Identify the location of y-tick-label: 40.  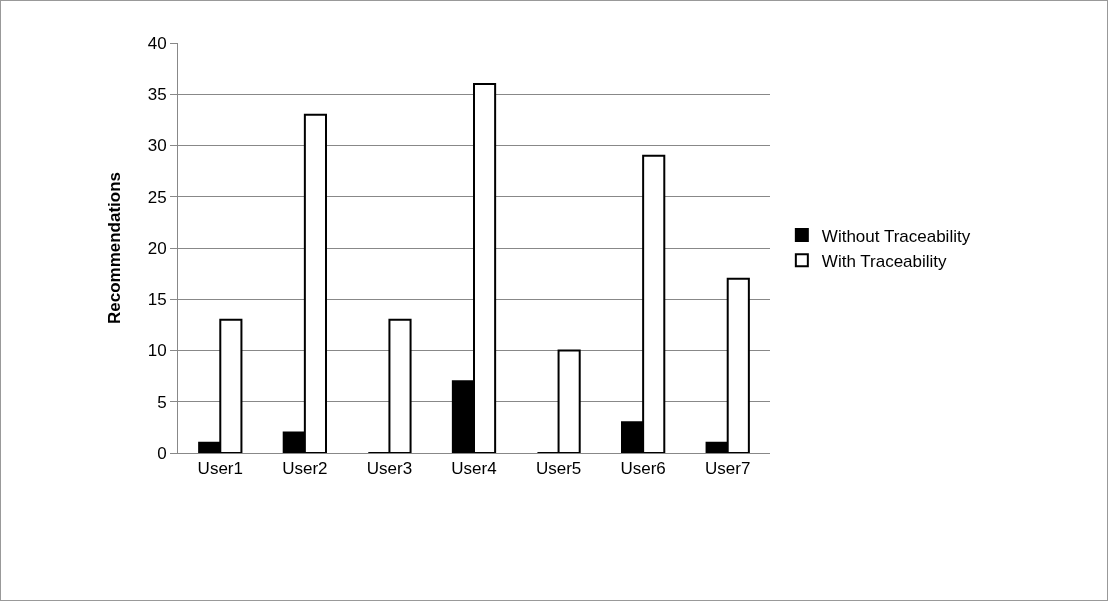
(157, 43).